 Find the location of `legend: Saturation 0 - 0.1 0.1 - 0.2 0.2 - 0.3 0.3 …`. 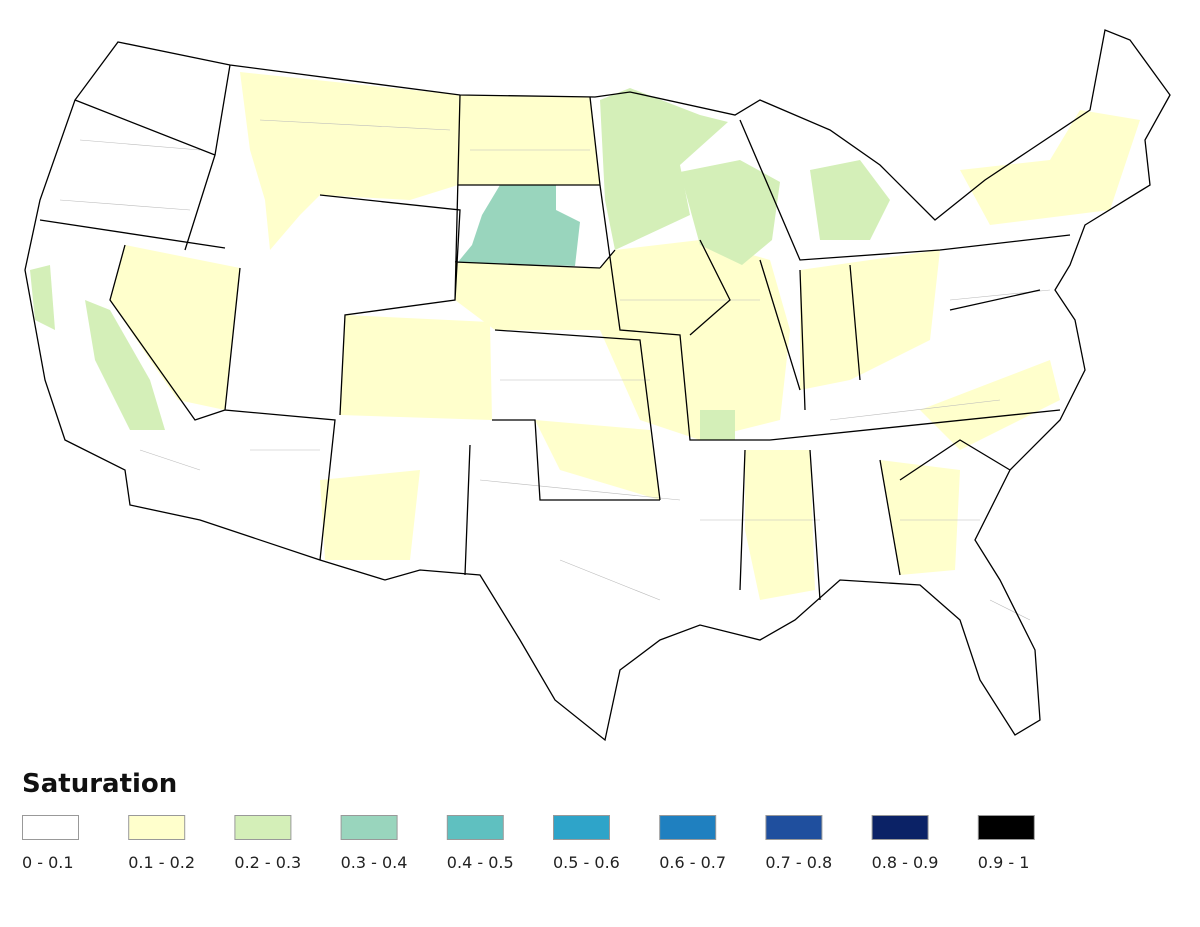

legend: Saturation 0 - 0.1 0.1 - 0.2 0.2 - 0.3 0.3 … is located at coordinates (528, 820).